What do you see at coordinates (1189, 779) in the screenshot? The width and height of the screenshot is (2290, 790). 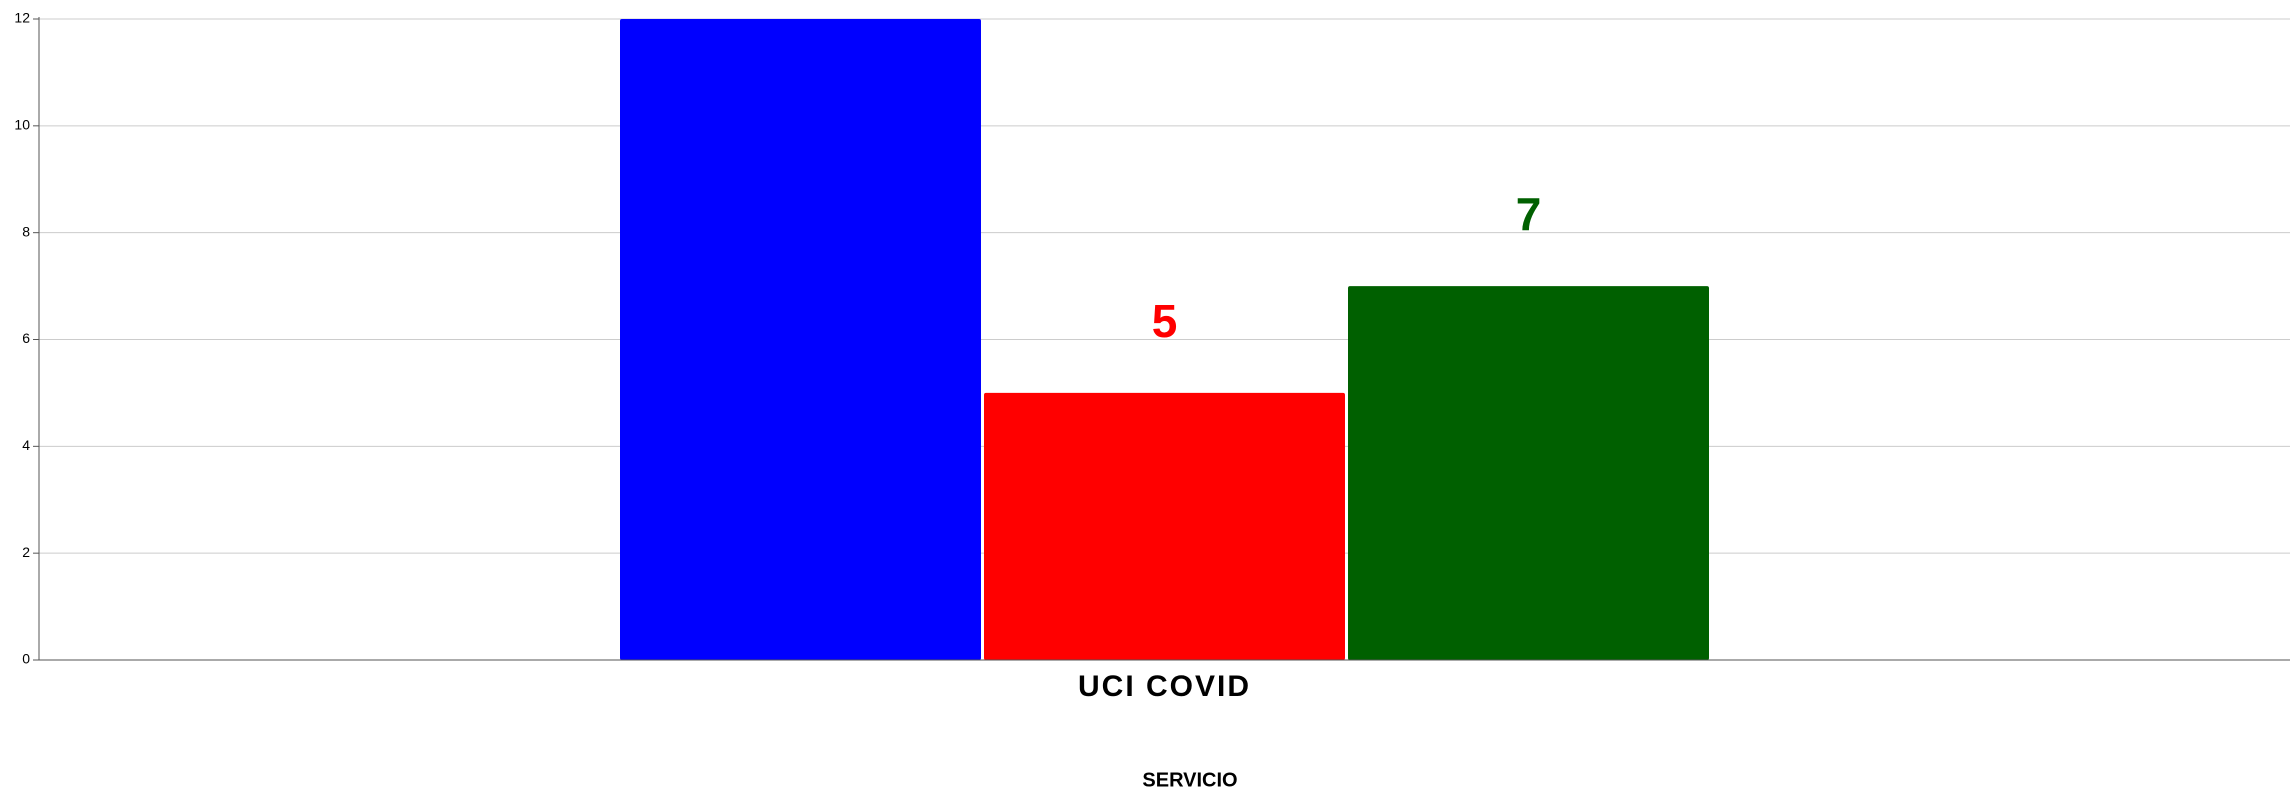 I see `x-axis-title: SERVICIO` at bounding box center [1189, 779].